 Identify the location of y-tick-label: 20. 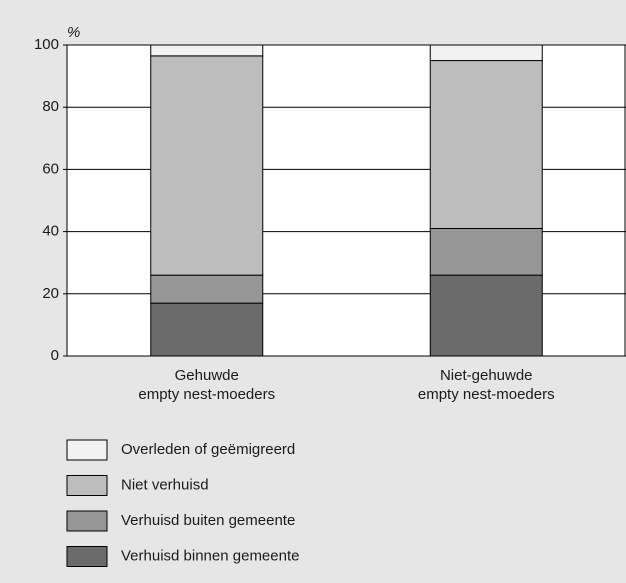
(50, 293).